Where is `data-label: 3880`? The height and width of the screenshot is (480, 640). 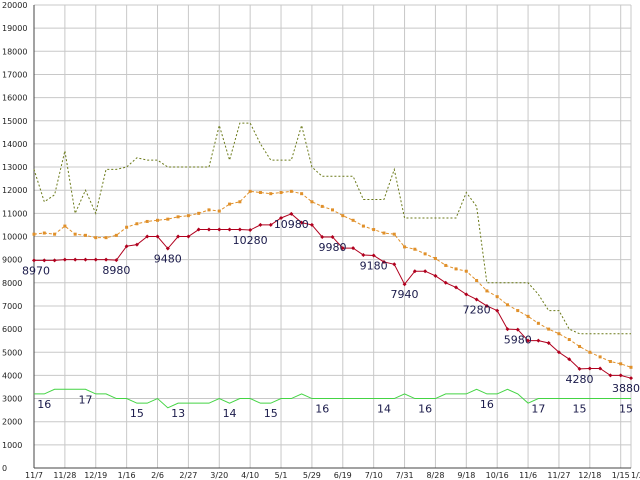
data-label: 3880 is located at coordinates (626, 388).